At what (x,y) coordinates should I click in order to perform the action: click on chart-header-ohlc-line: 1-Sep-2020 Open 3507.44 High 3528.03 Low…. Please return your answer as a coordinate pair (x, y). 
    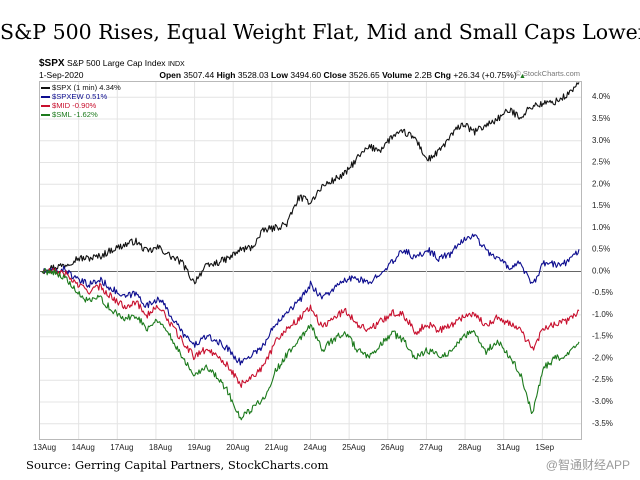
    Looking at the image, I should click on (282, 75).